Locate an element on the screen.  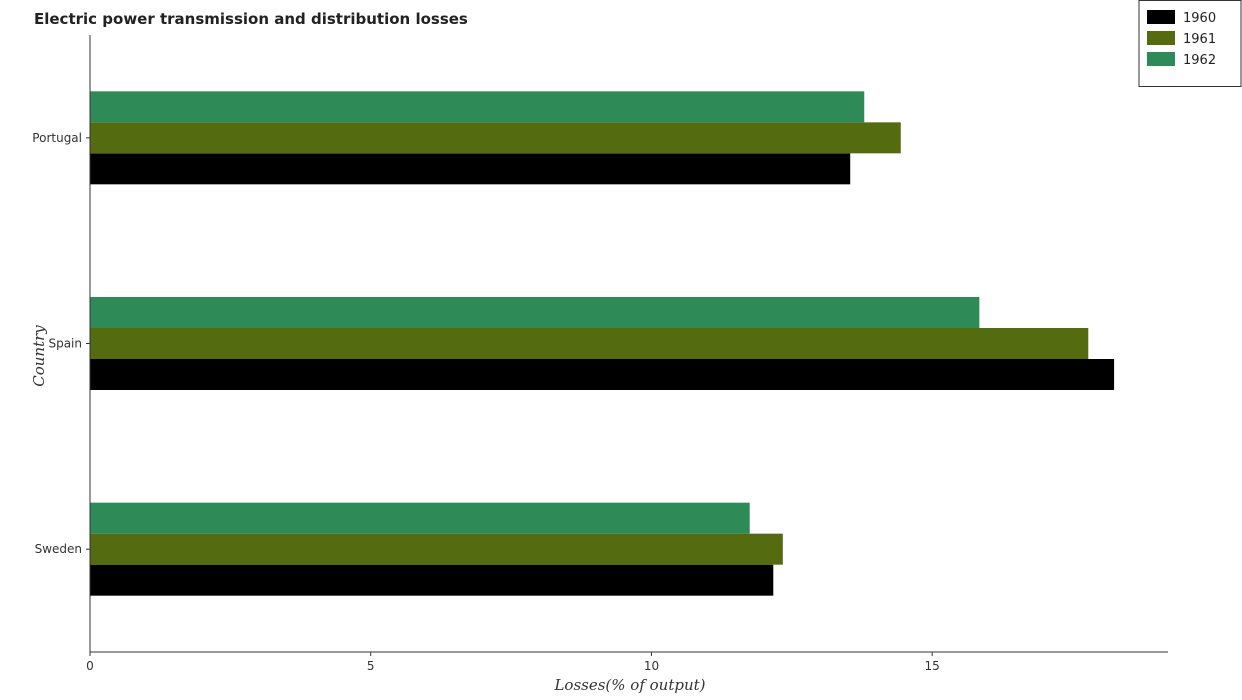
x-tick-label: 15 is located at coordinates (932, 666).